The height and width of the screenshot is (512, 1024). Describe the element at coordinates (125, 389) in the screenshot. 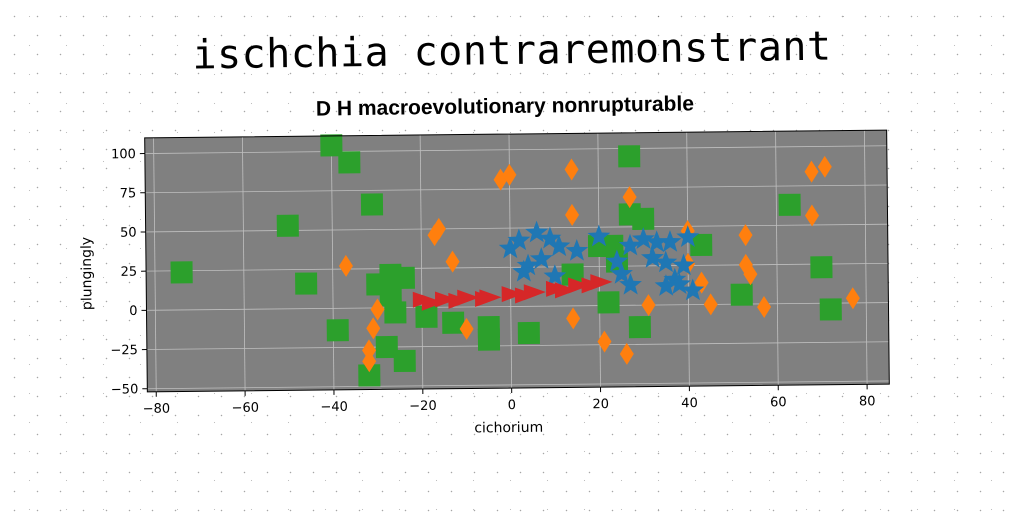

I see `y-tick-label: −50` at that location.